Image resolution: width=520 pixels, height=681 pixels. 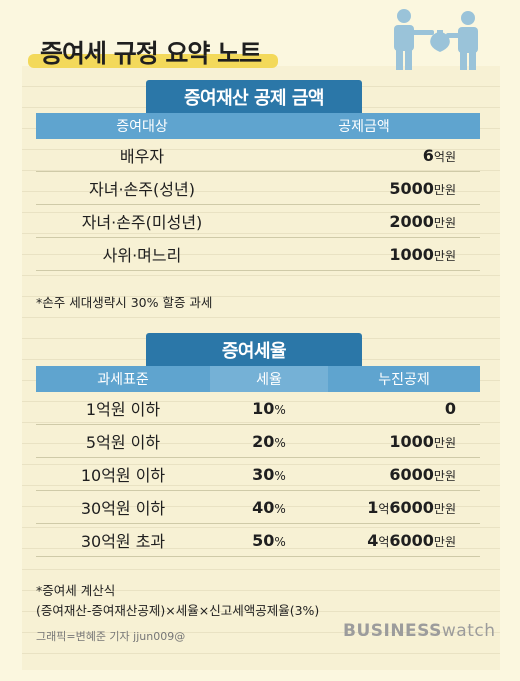 I want to click on base-cell: 5억원 이하, so click(x=123, y=441).